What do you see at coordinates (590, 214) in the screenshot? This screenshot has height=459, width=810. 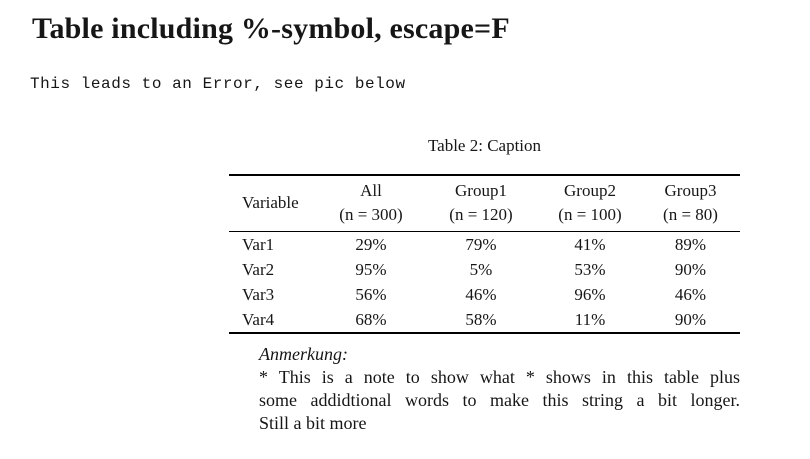 I see `header-sublabel: (n = 100)` at bounding box center [590, 214].